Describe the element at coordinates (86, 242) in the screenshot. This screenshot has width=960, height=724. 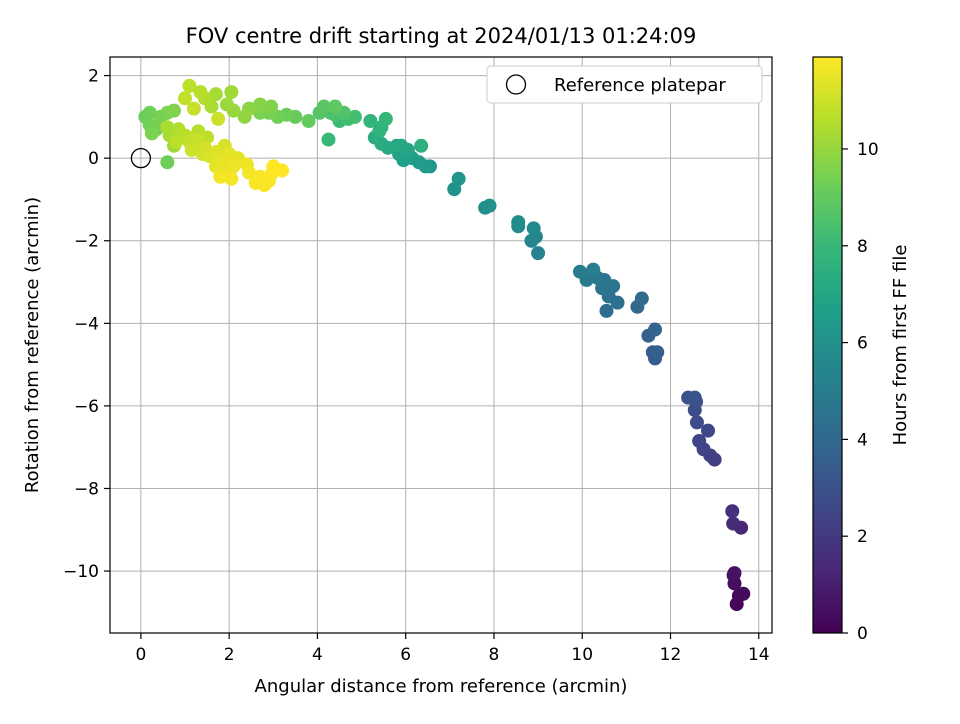
I see `y-tick-label: −2` at that location.